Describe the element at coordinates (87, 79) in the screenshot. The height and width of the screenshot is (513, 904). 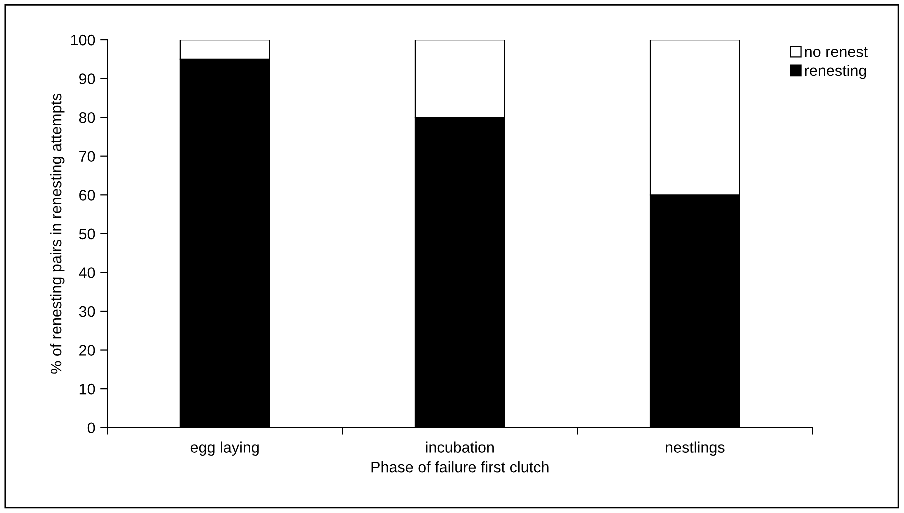
I see `y-tick-label: 90` at that location.